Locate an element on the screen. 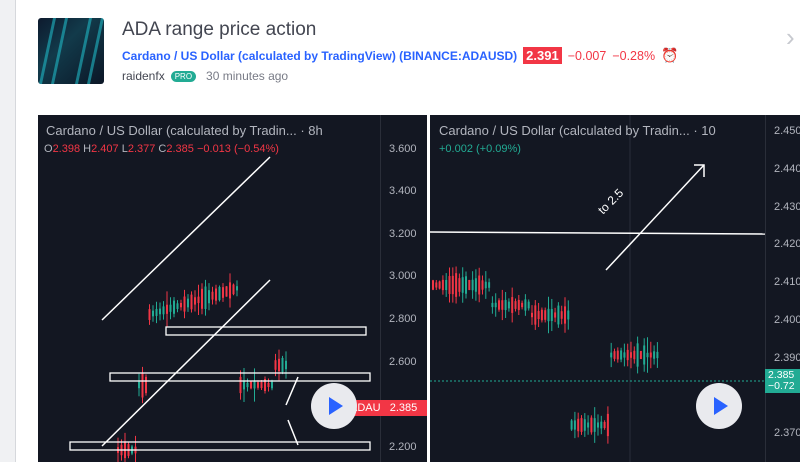 The height and width of the screenshot is (462, 800). author-name: raidenfx is located at coordinates (143, 76).